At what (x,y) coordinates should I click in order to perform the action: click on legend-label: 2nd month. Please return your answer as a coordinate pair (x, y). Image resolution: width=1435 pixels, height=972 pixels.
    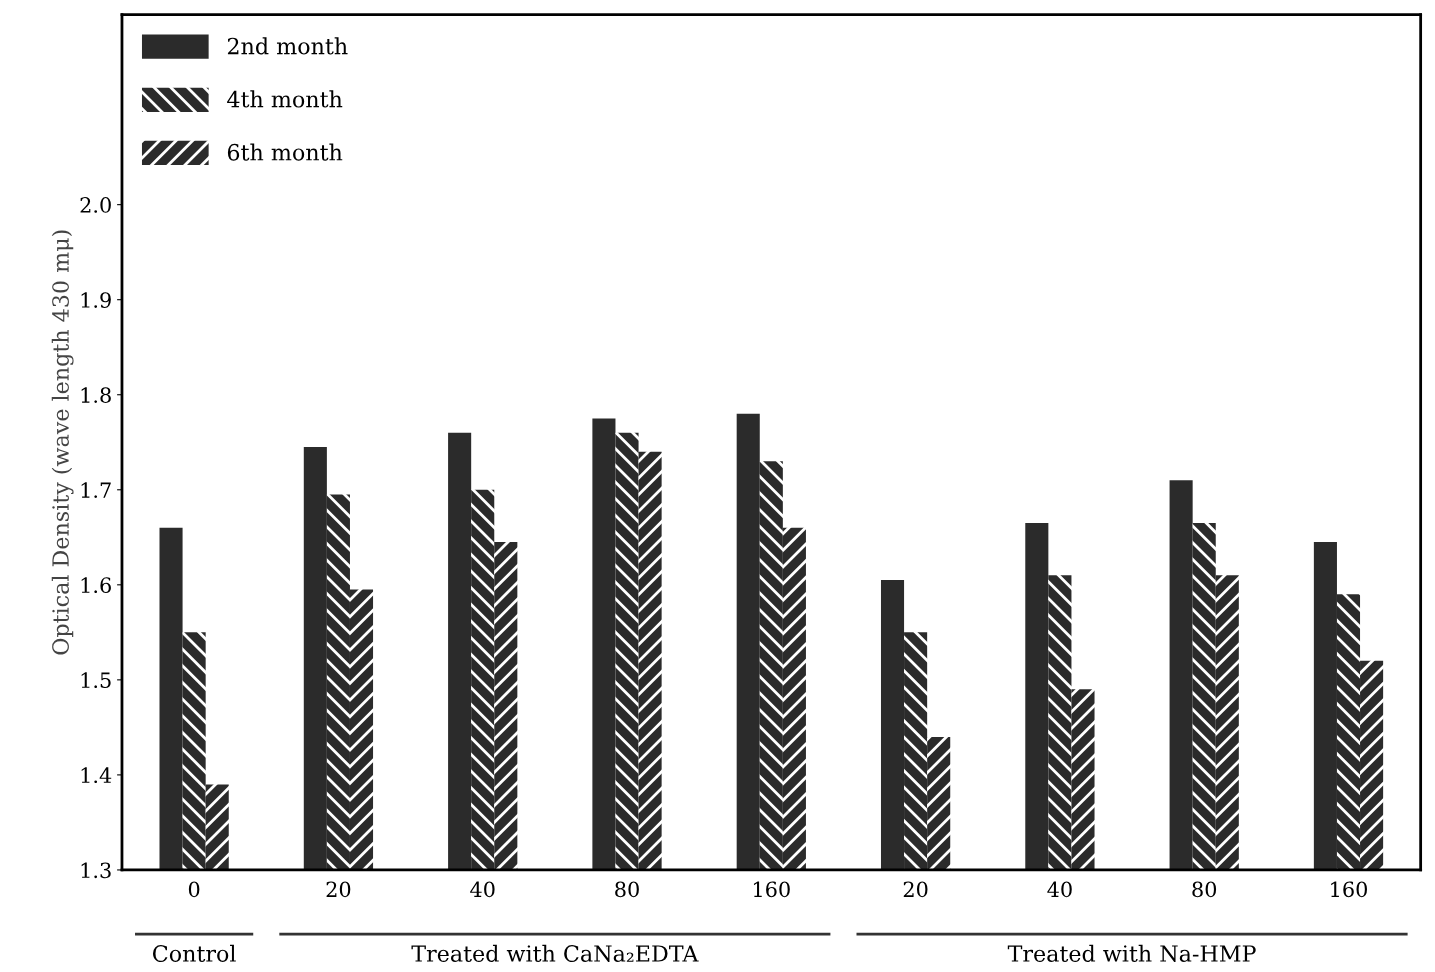
    Looking at the image, I should click on (287, 46).